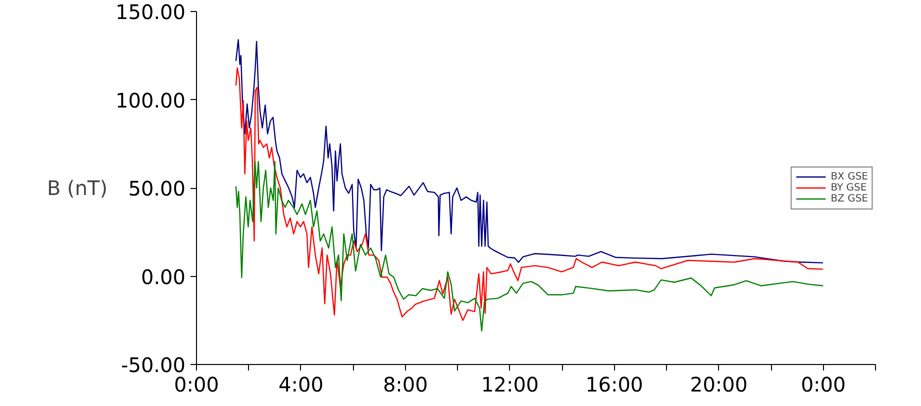  Describe the element at coordinates (301, 384) in the screenshot. I see `x-tick-label: 4:00` at that location.